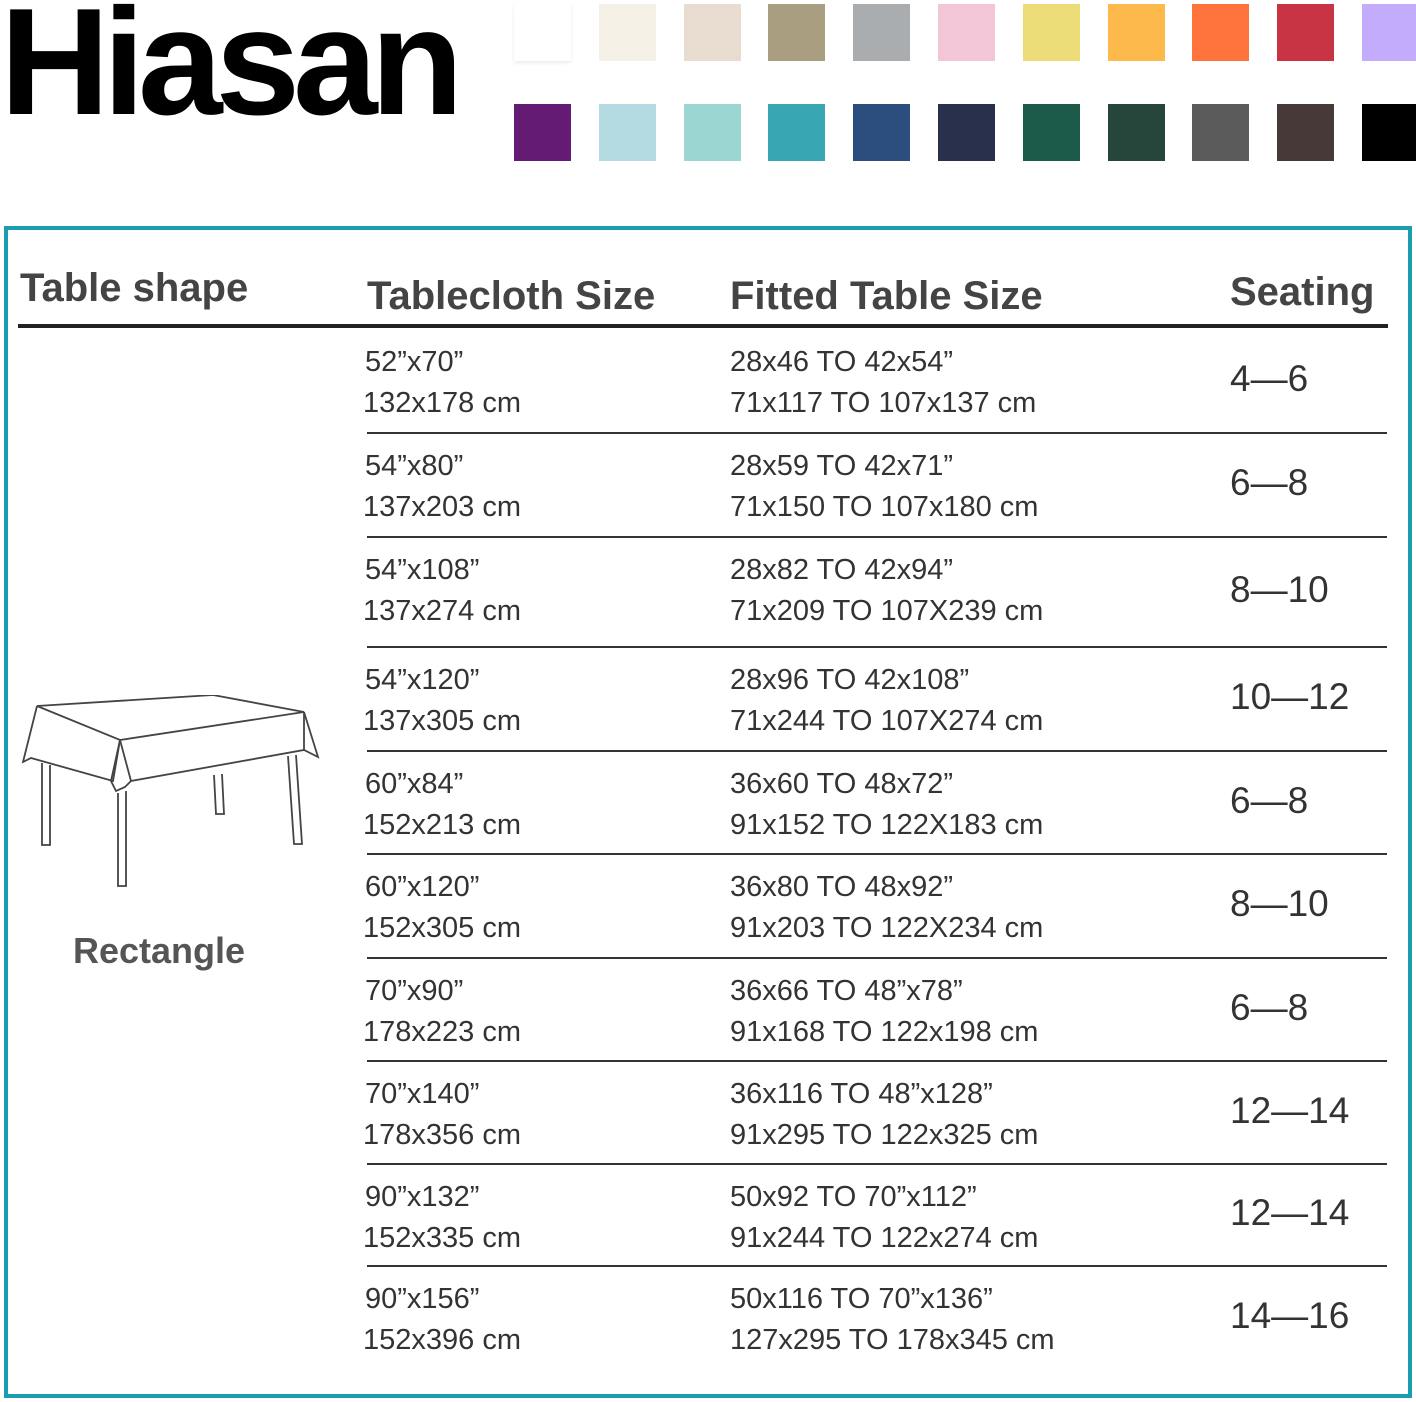 Image resolution: width=1416 pixels, height=1402 pixels. What do you see at coordinates (170, 791) in the screenshot?
I see `rectangle-table-icon` at bounding box center [170, 791].